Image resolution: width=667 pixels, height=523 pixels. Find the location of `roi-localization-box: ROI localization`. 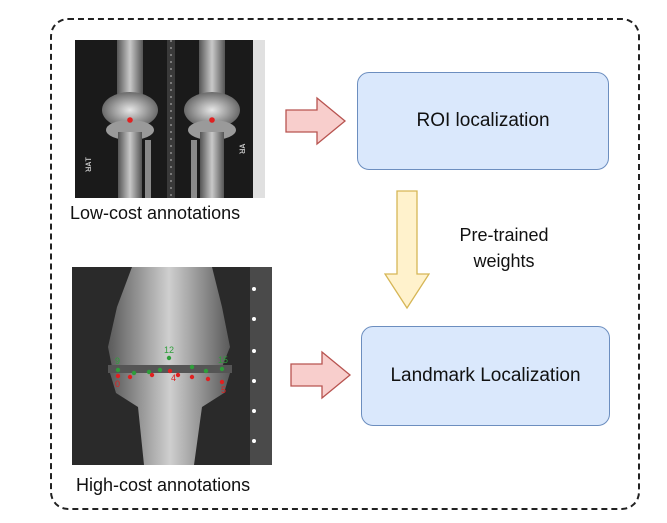

roi-localization-box: ROI localization is located at coordinates (483, 121).